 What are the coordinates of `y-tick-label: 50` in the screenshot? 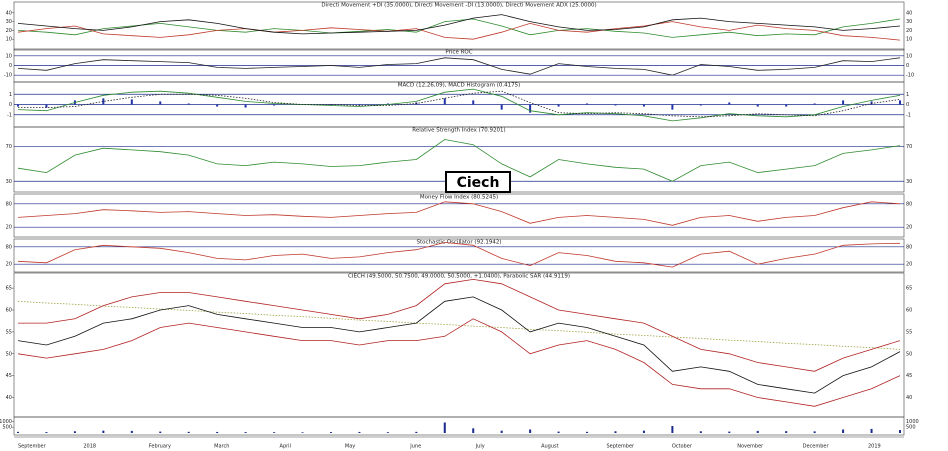 It's located at (909, 354).